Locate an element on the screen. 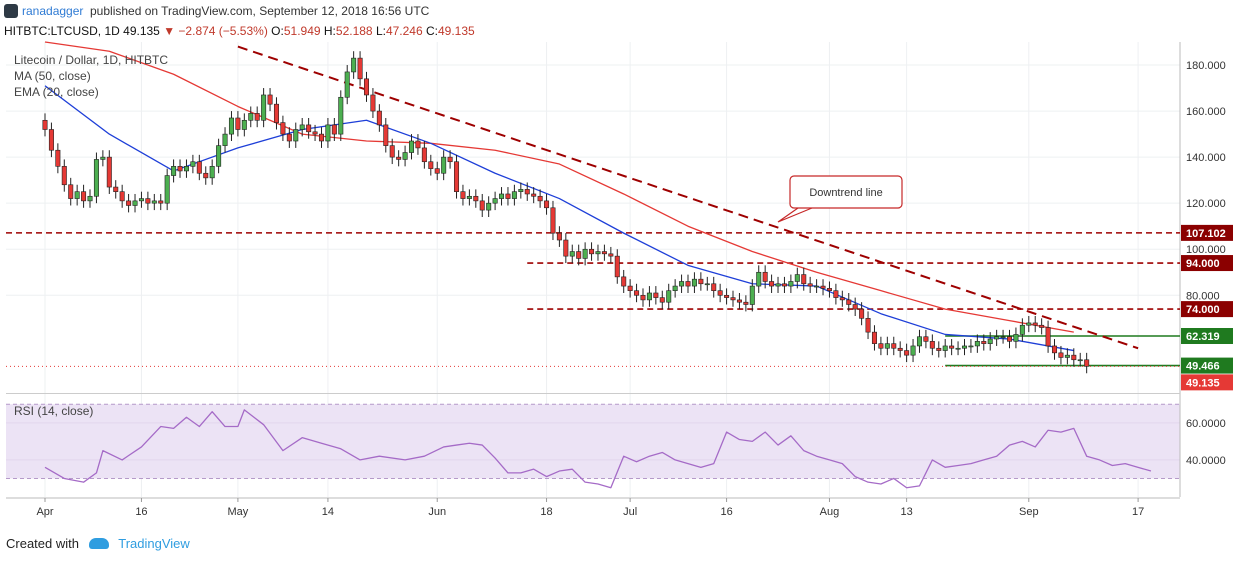 The height and width of the screenshot is (562, 1240). time-axis-tick: 17 is located at coordinates (1138, 512).